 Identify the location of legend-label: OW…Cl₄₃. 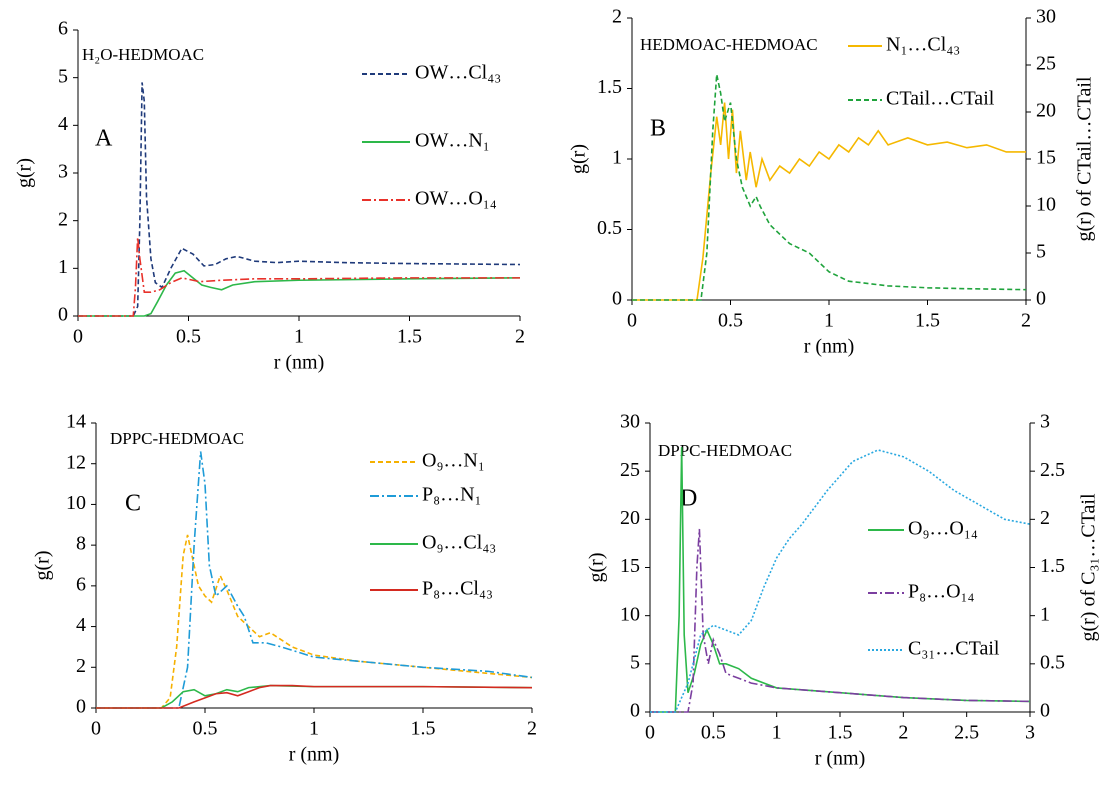
(458, 73).